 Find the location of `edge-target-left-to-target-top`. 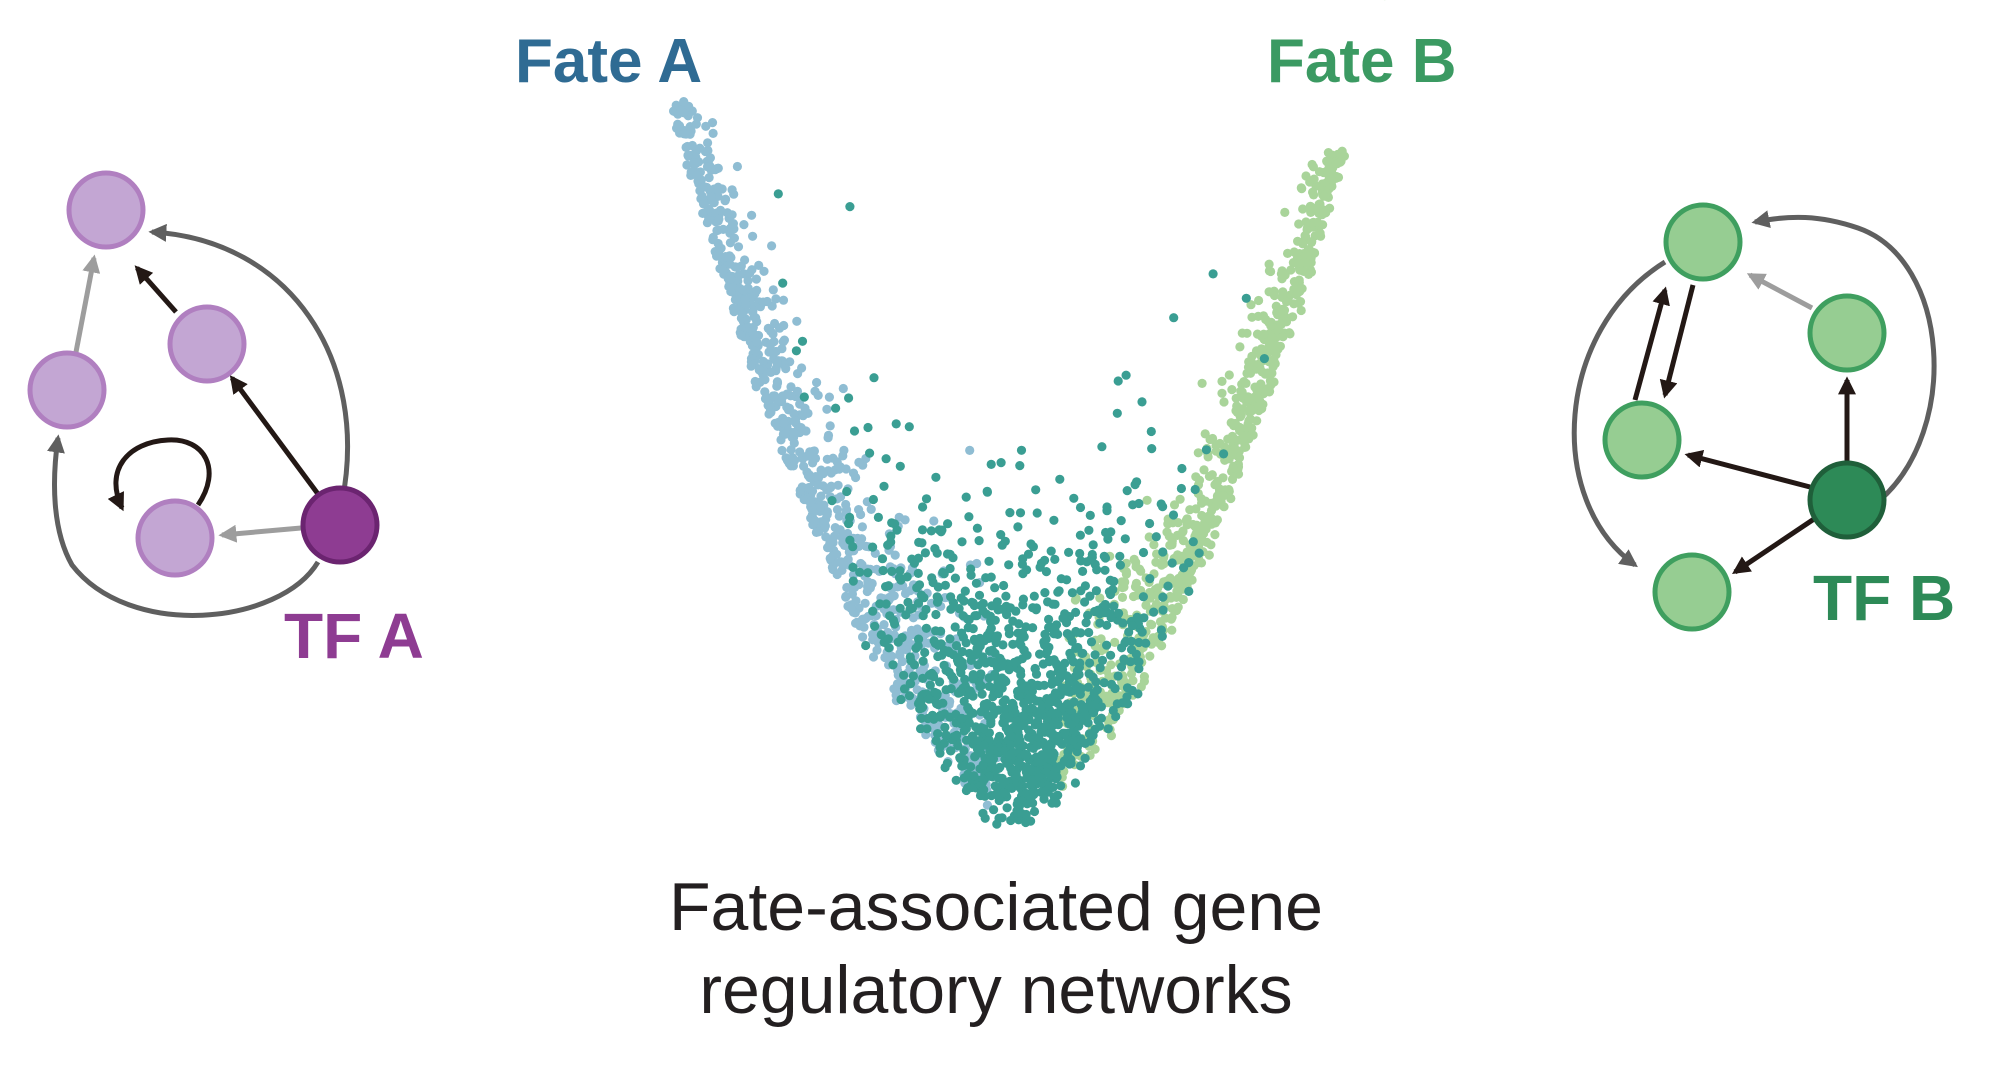

edge-target-left-to-target-top is located at coordinates (87, 303).